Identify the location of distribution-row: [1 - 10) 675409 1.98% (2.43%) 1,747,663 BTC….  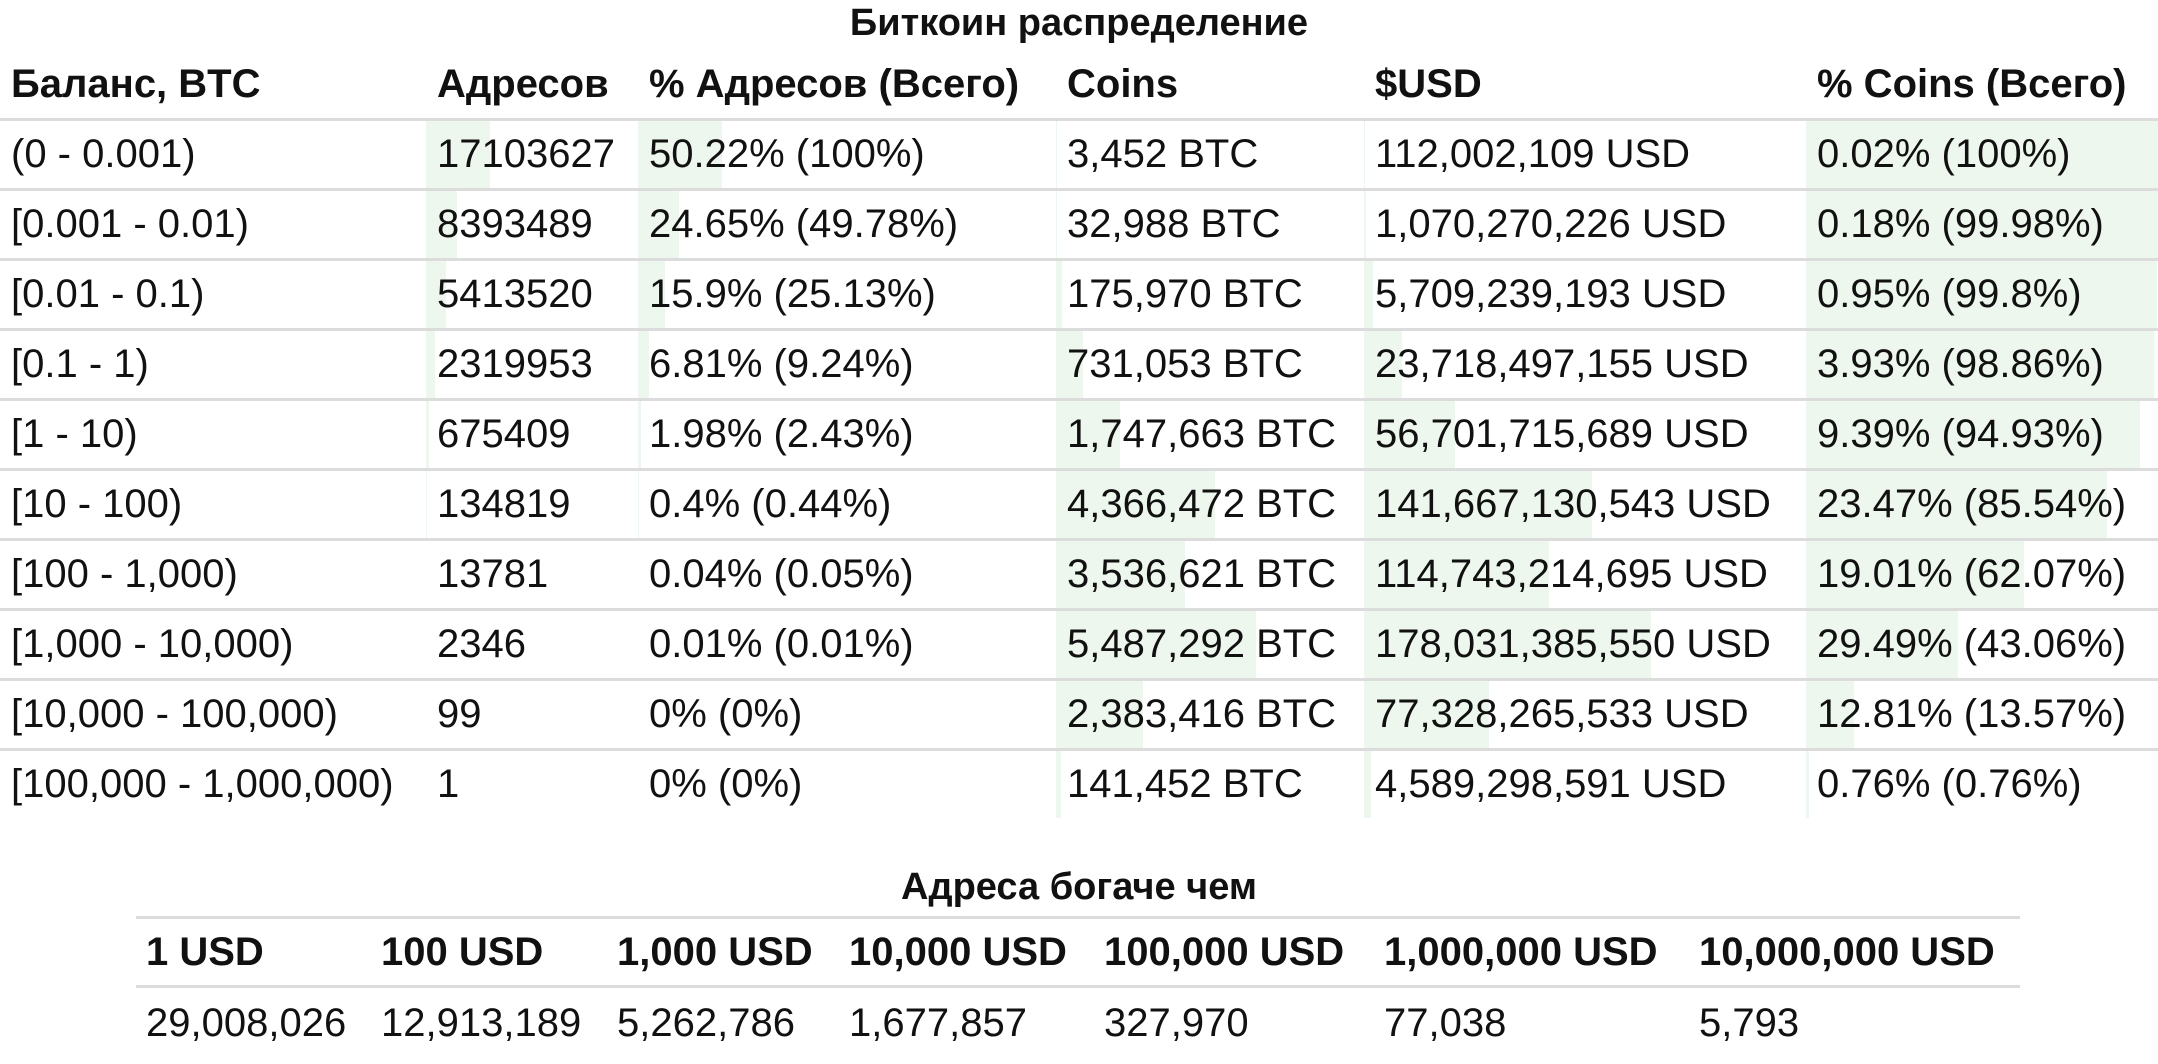
(1079, 435).